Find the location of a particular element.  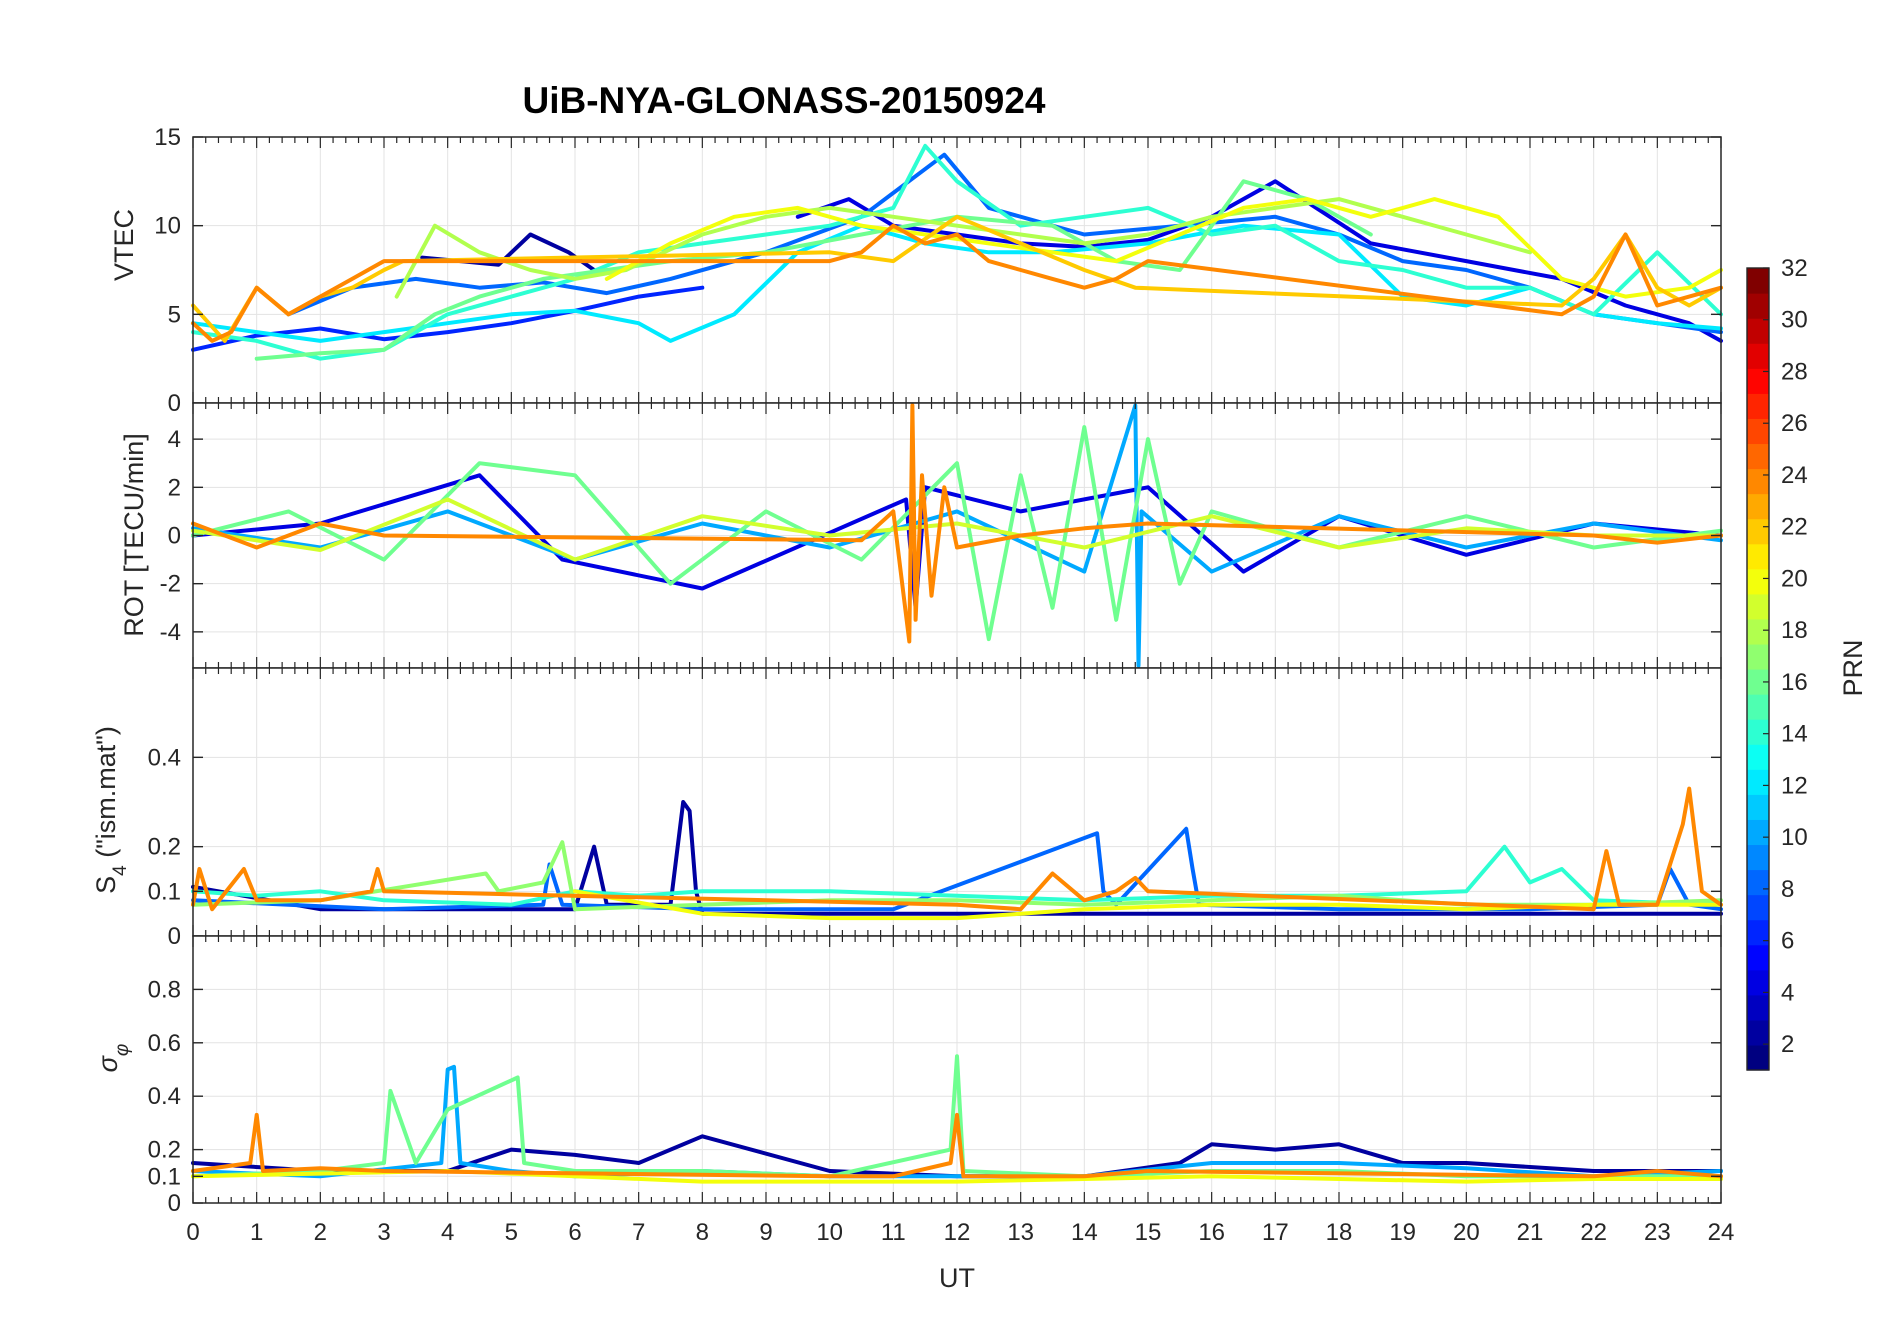

x-tick-label: 2 is located at coordinates (320, 1232).